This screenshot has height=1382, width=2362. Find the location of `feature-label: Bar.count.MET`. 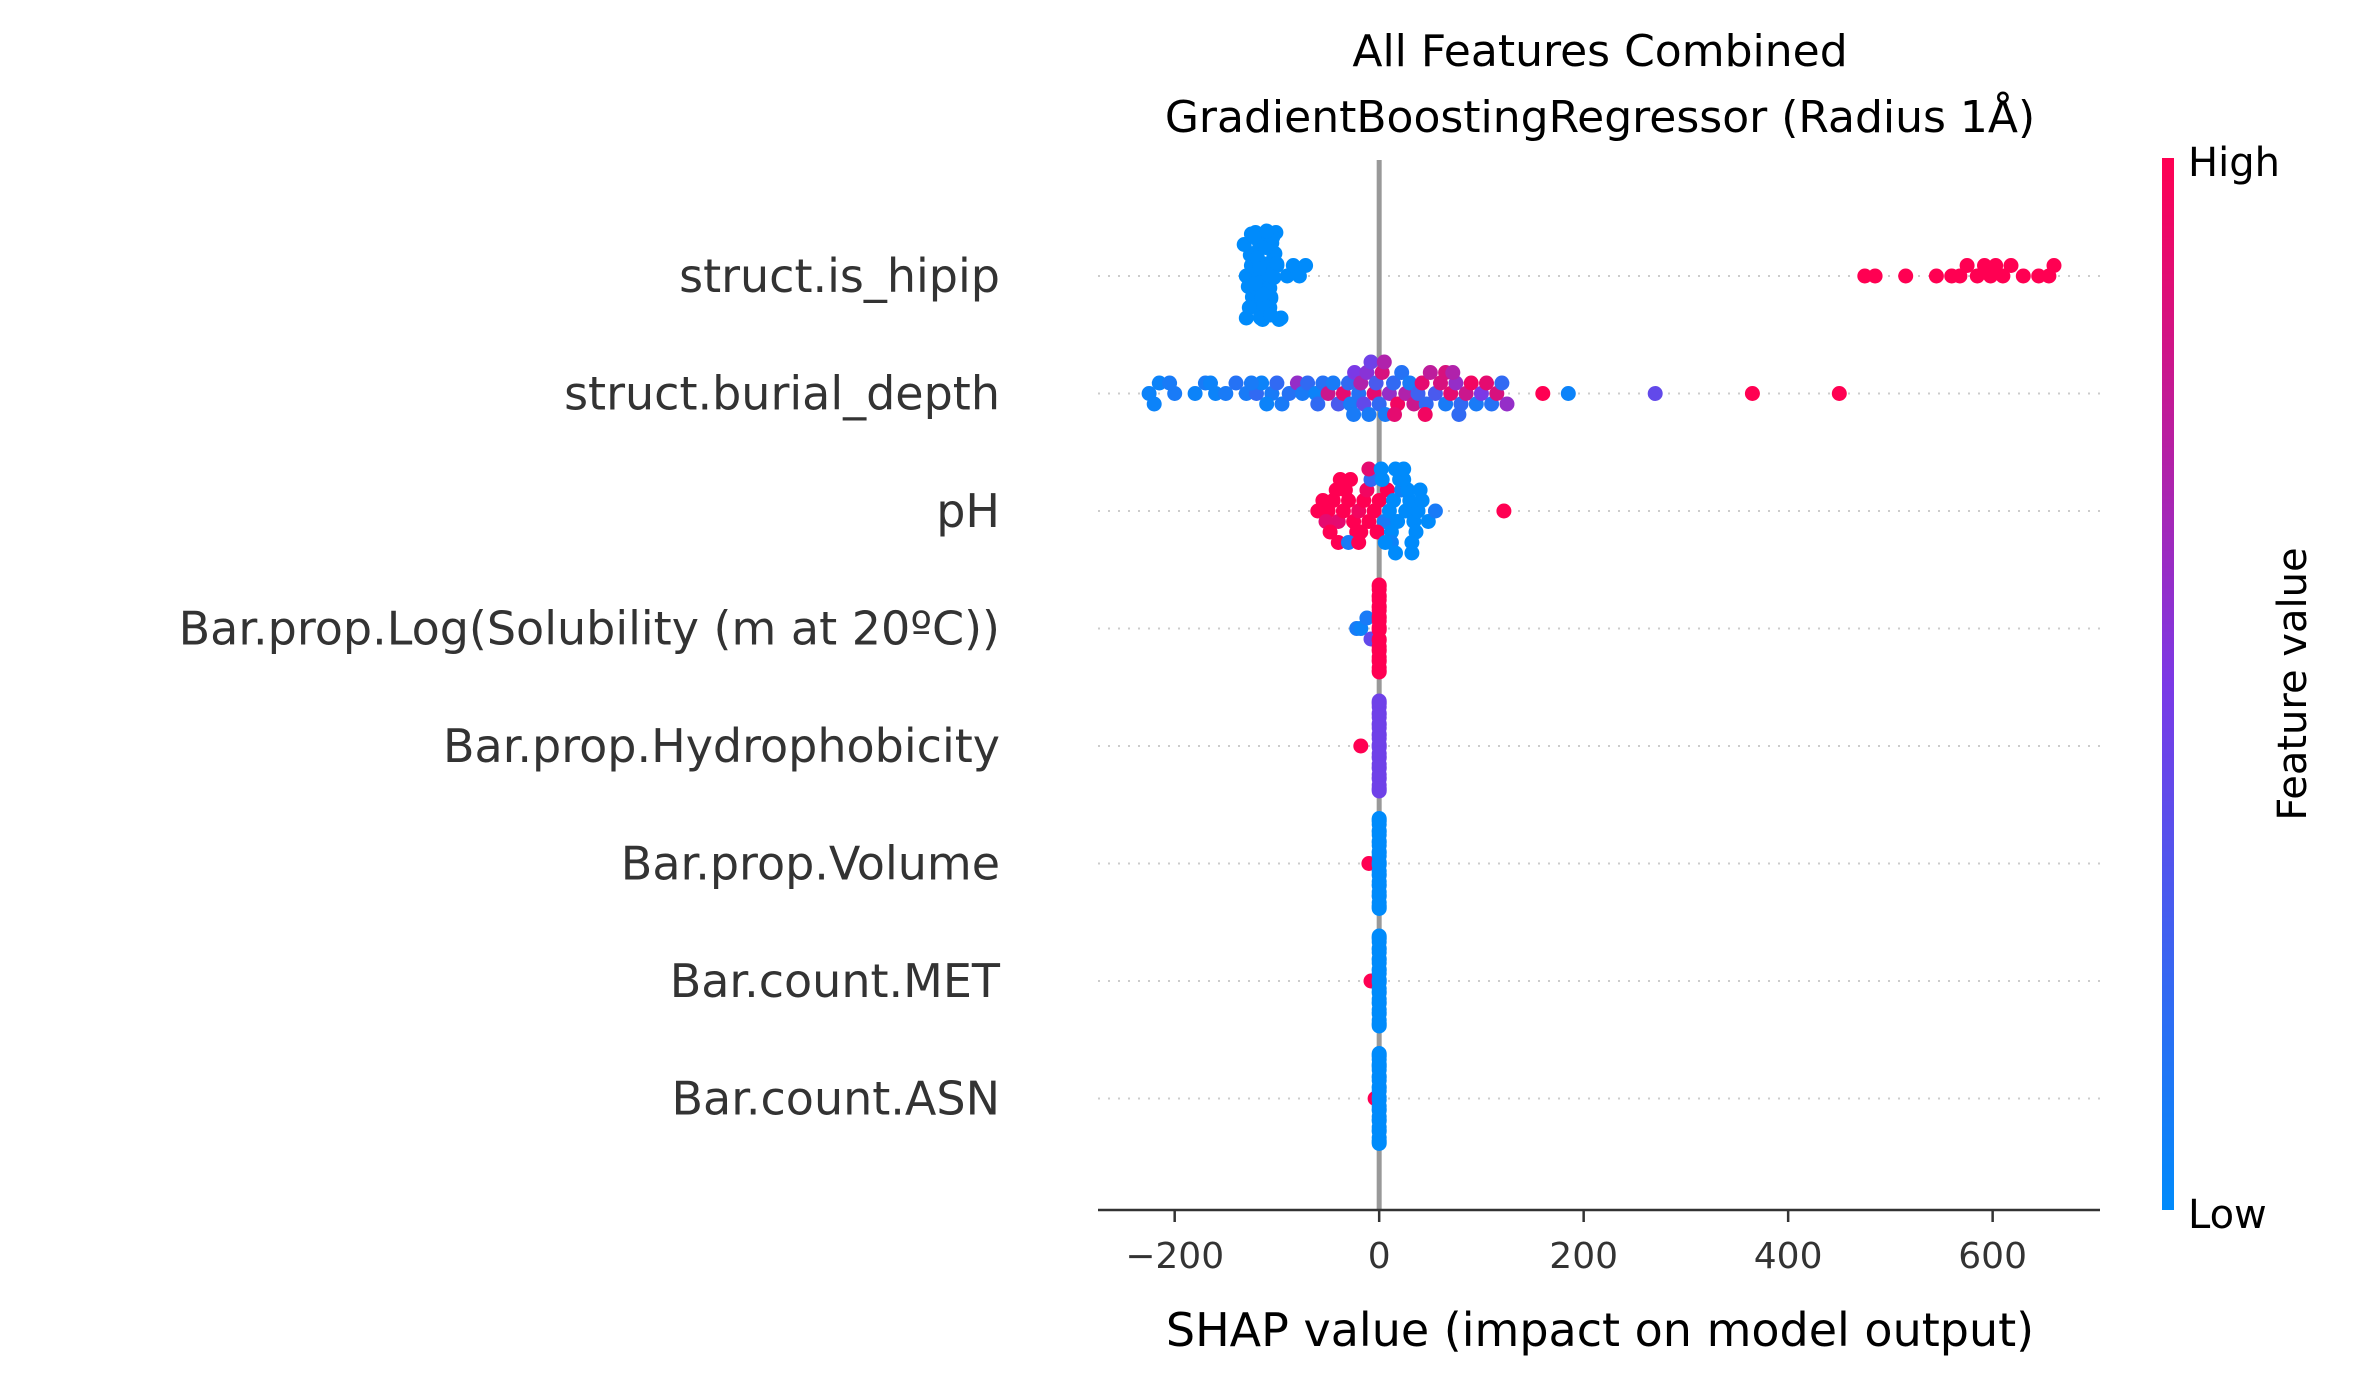

feature-label: Bar.count.MET is located at coordinates (835, 981).